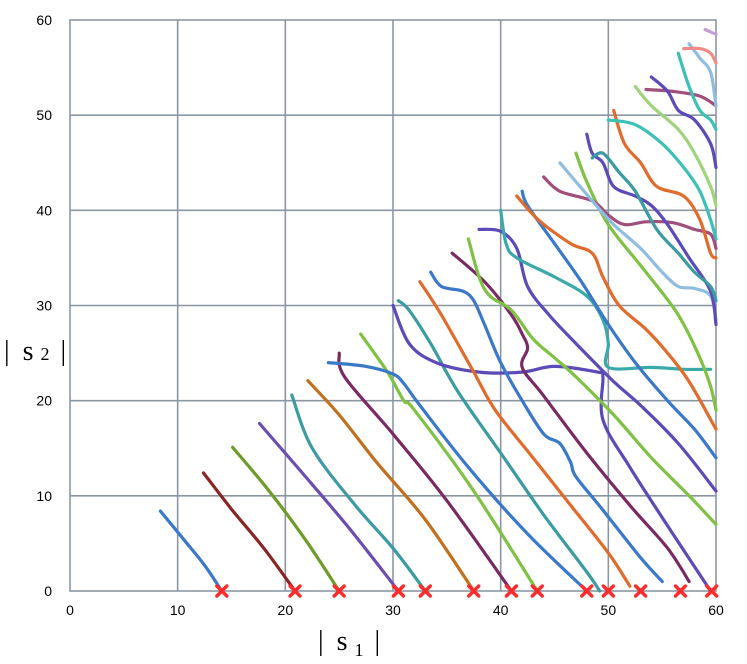 This screenshot has width=747, height=664. Describe the element at coordinates (378, 641) in the screenshot. I see `x-axis-bar-right: |` at that location.